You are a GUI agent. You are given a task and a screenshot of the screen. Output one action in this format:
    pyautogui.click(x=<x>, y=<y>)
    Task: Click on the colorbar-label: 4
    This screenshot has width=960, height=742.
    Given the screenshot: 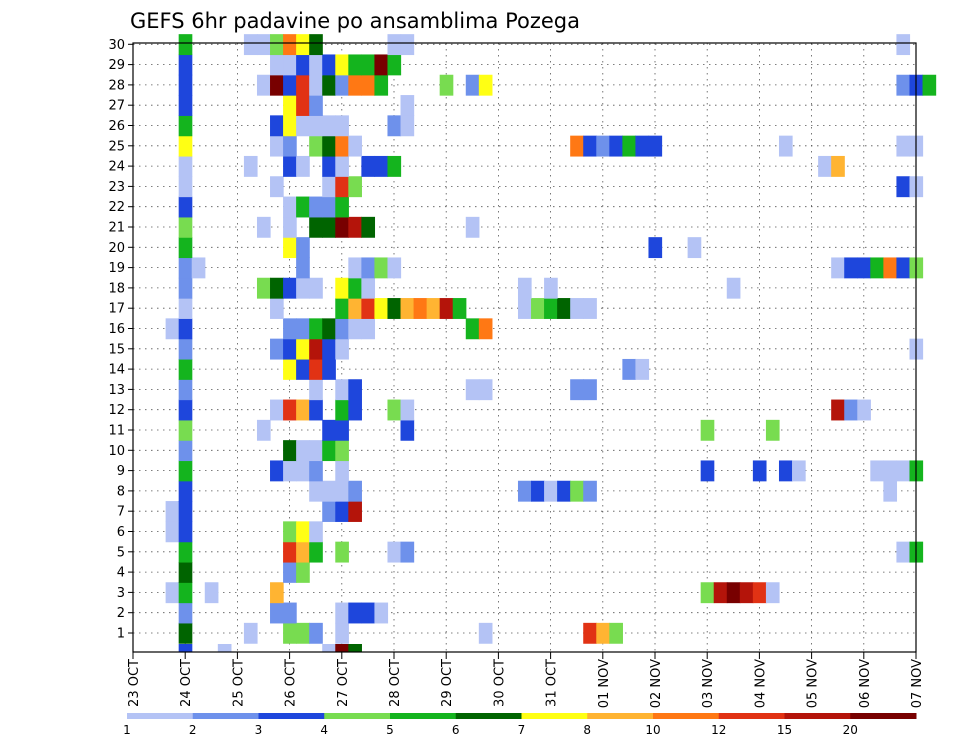 What is the action you would take?
    pyautogui.click(x=324, y=730)
    